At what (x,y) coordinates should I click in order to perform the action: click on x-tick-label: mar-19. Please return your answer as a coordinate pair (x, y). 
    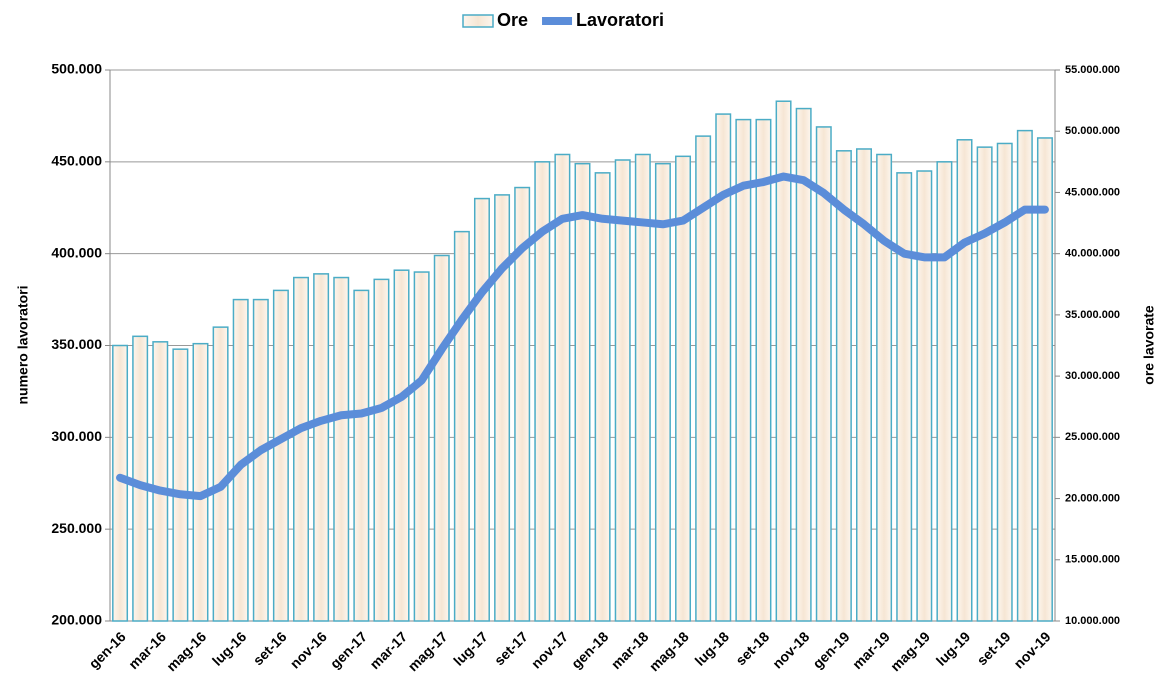
    Looking at the image, I should click on (871, 650).